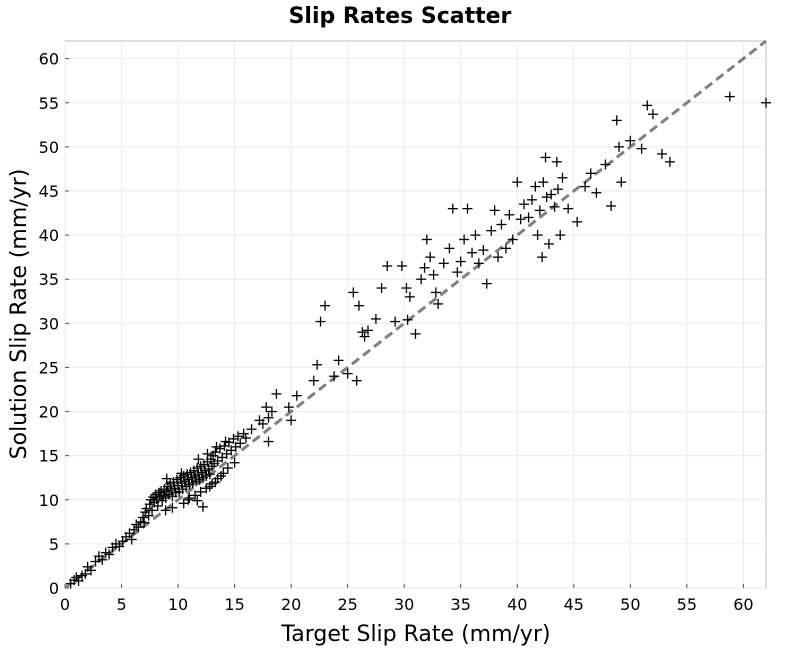 This screenshot has width=800, height=650. I want to click on y-tick-label: 45, so click(49, 191).